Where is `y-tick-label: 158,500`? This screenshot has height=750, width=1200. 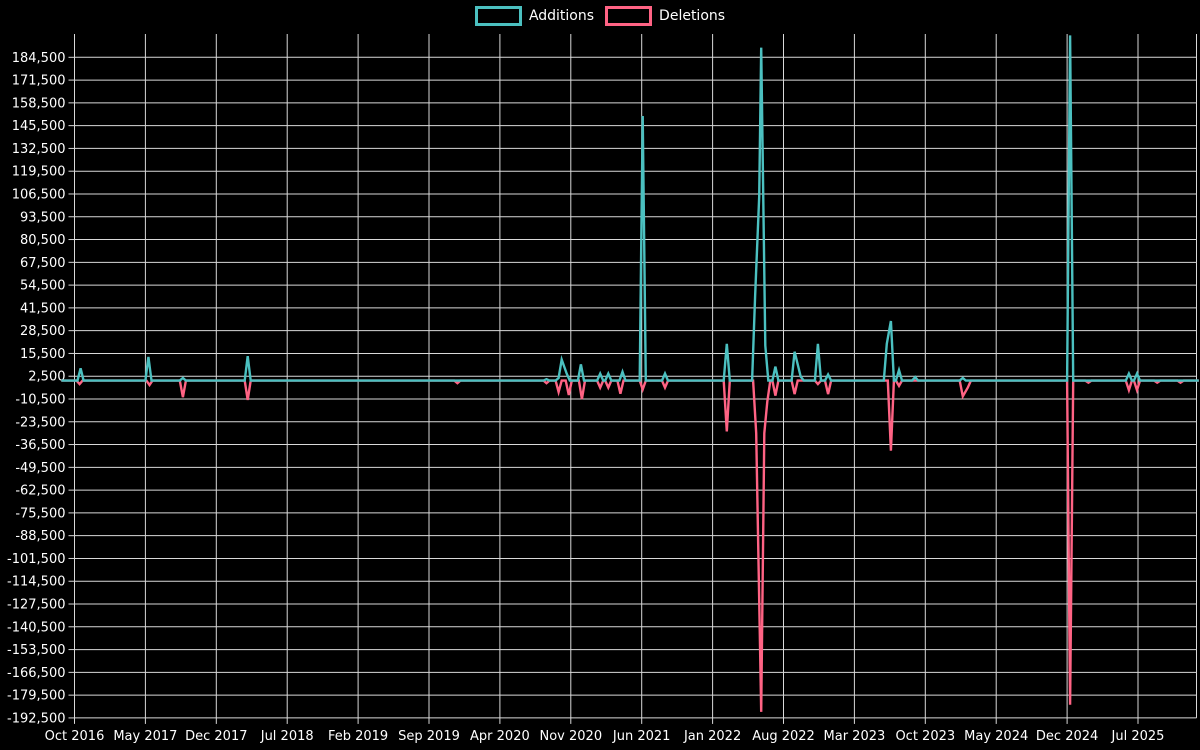
y-tick-label: 158,500 is located at coordinates (39, 103).